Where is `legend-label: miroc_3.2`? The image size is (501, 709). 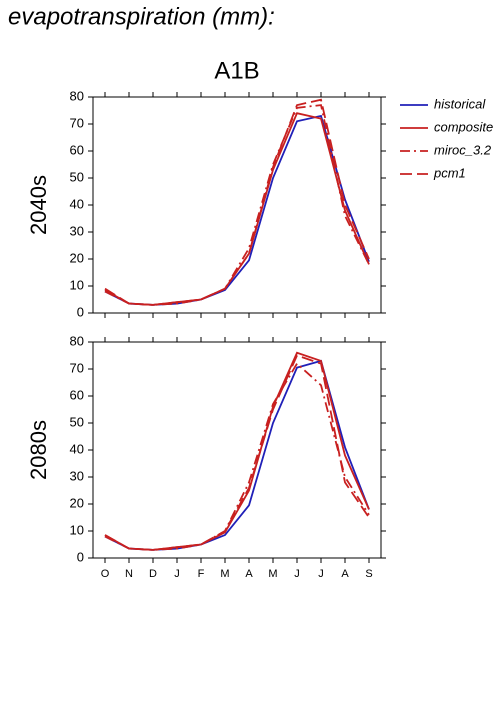 legend-label: miroc_3.2 is located at coordinates (463, 149).